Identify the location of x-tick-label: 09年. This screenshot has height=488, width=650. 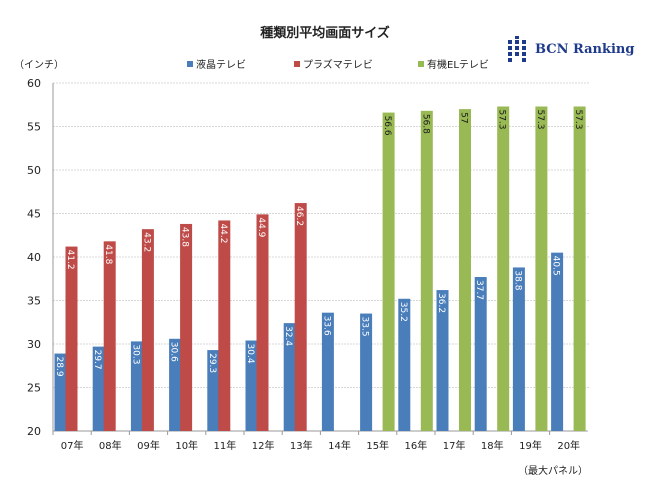
(148, 445).